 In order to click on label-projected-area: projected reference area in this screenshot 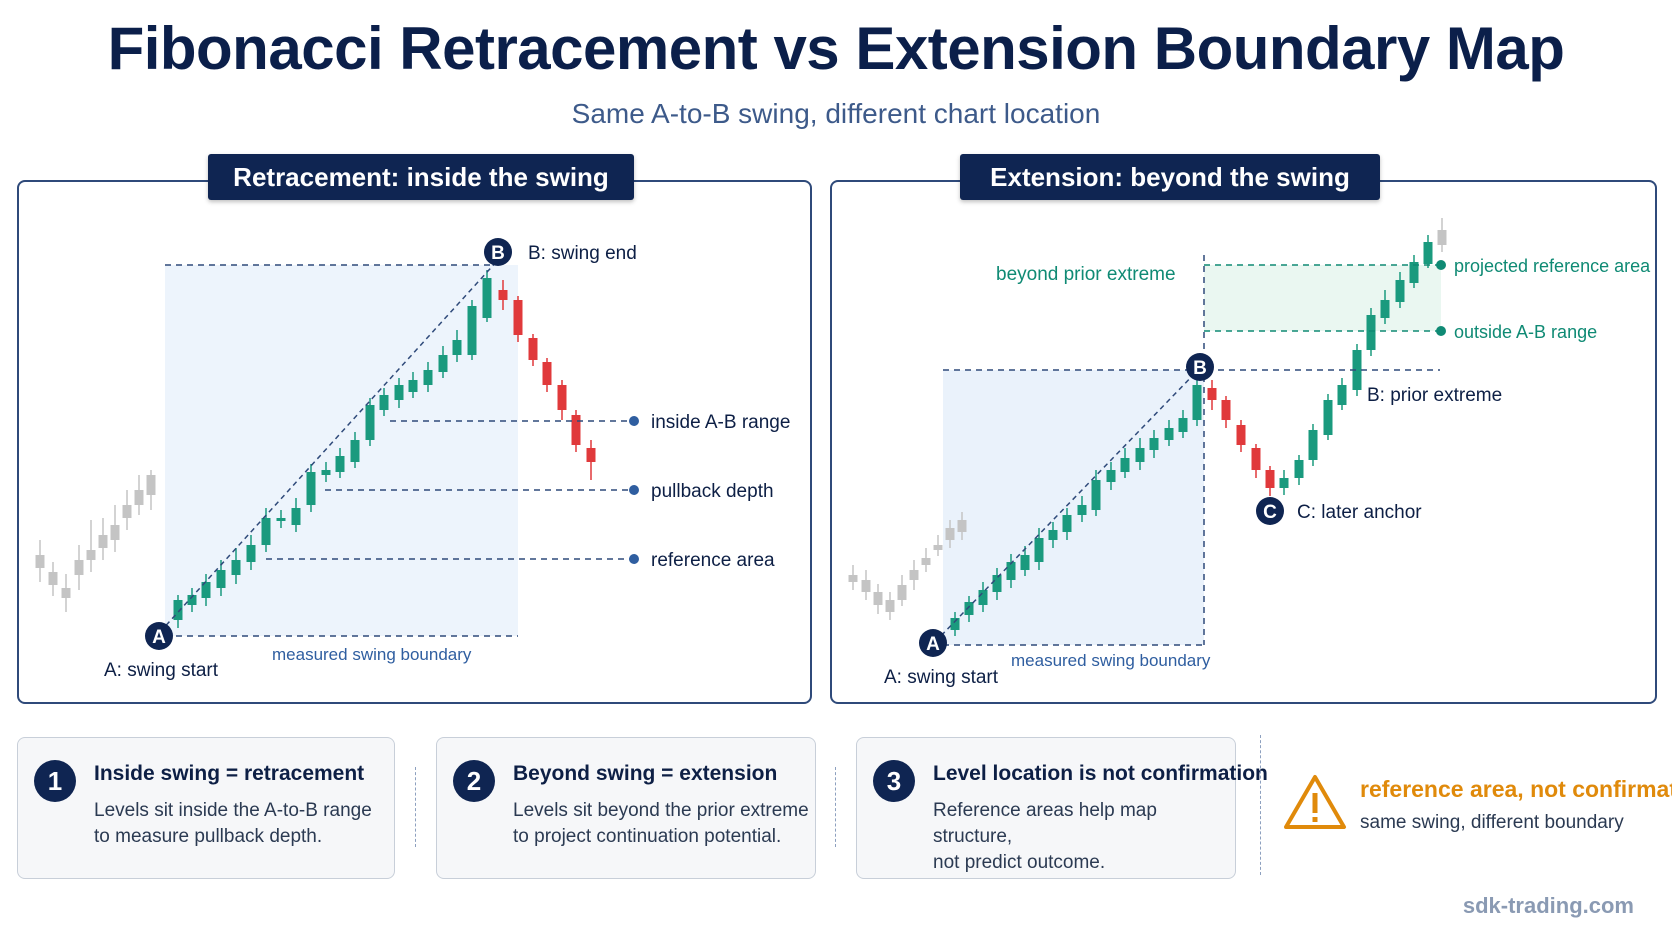, I will do `click(1552, 266)`.